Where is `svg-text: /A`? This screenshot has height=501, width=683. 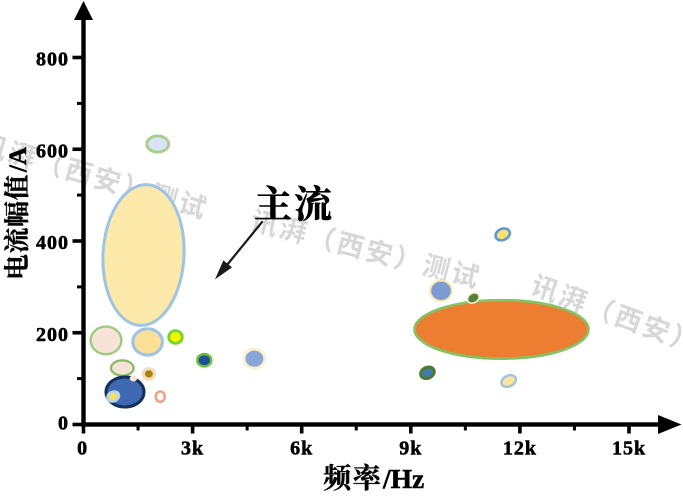 svg-text: /A is located at coordinates (18, 160).